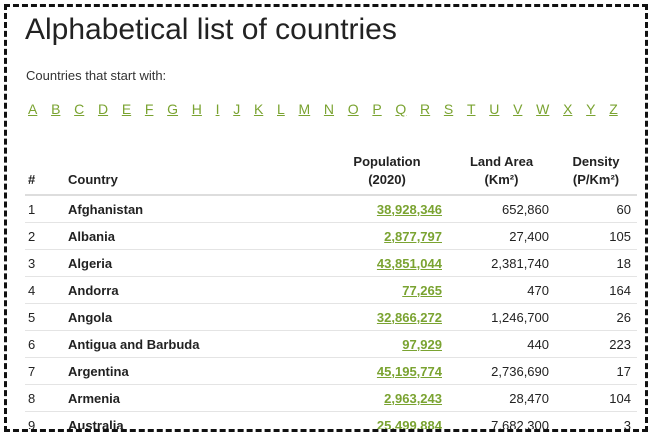  What do you see at coordinates (387, 344) in the screenshot?
I see `row-population-cell: 97,929` at bounding box center [387, 344].